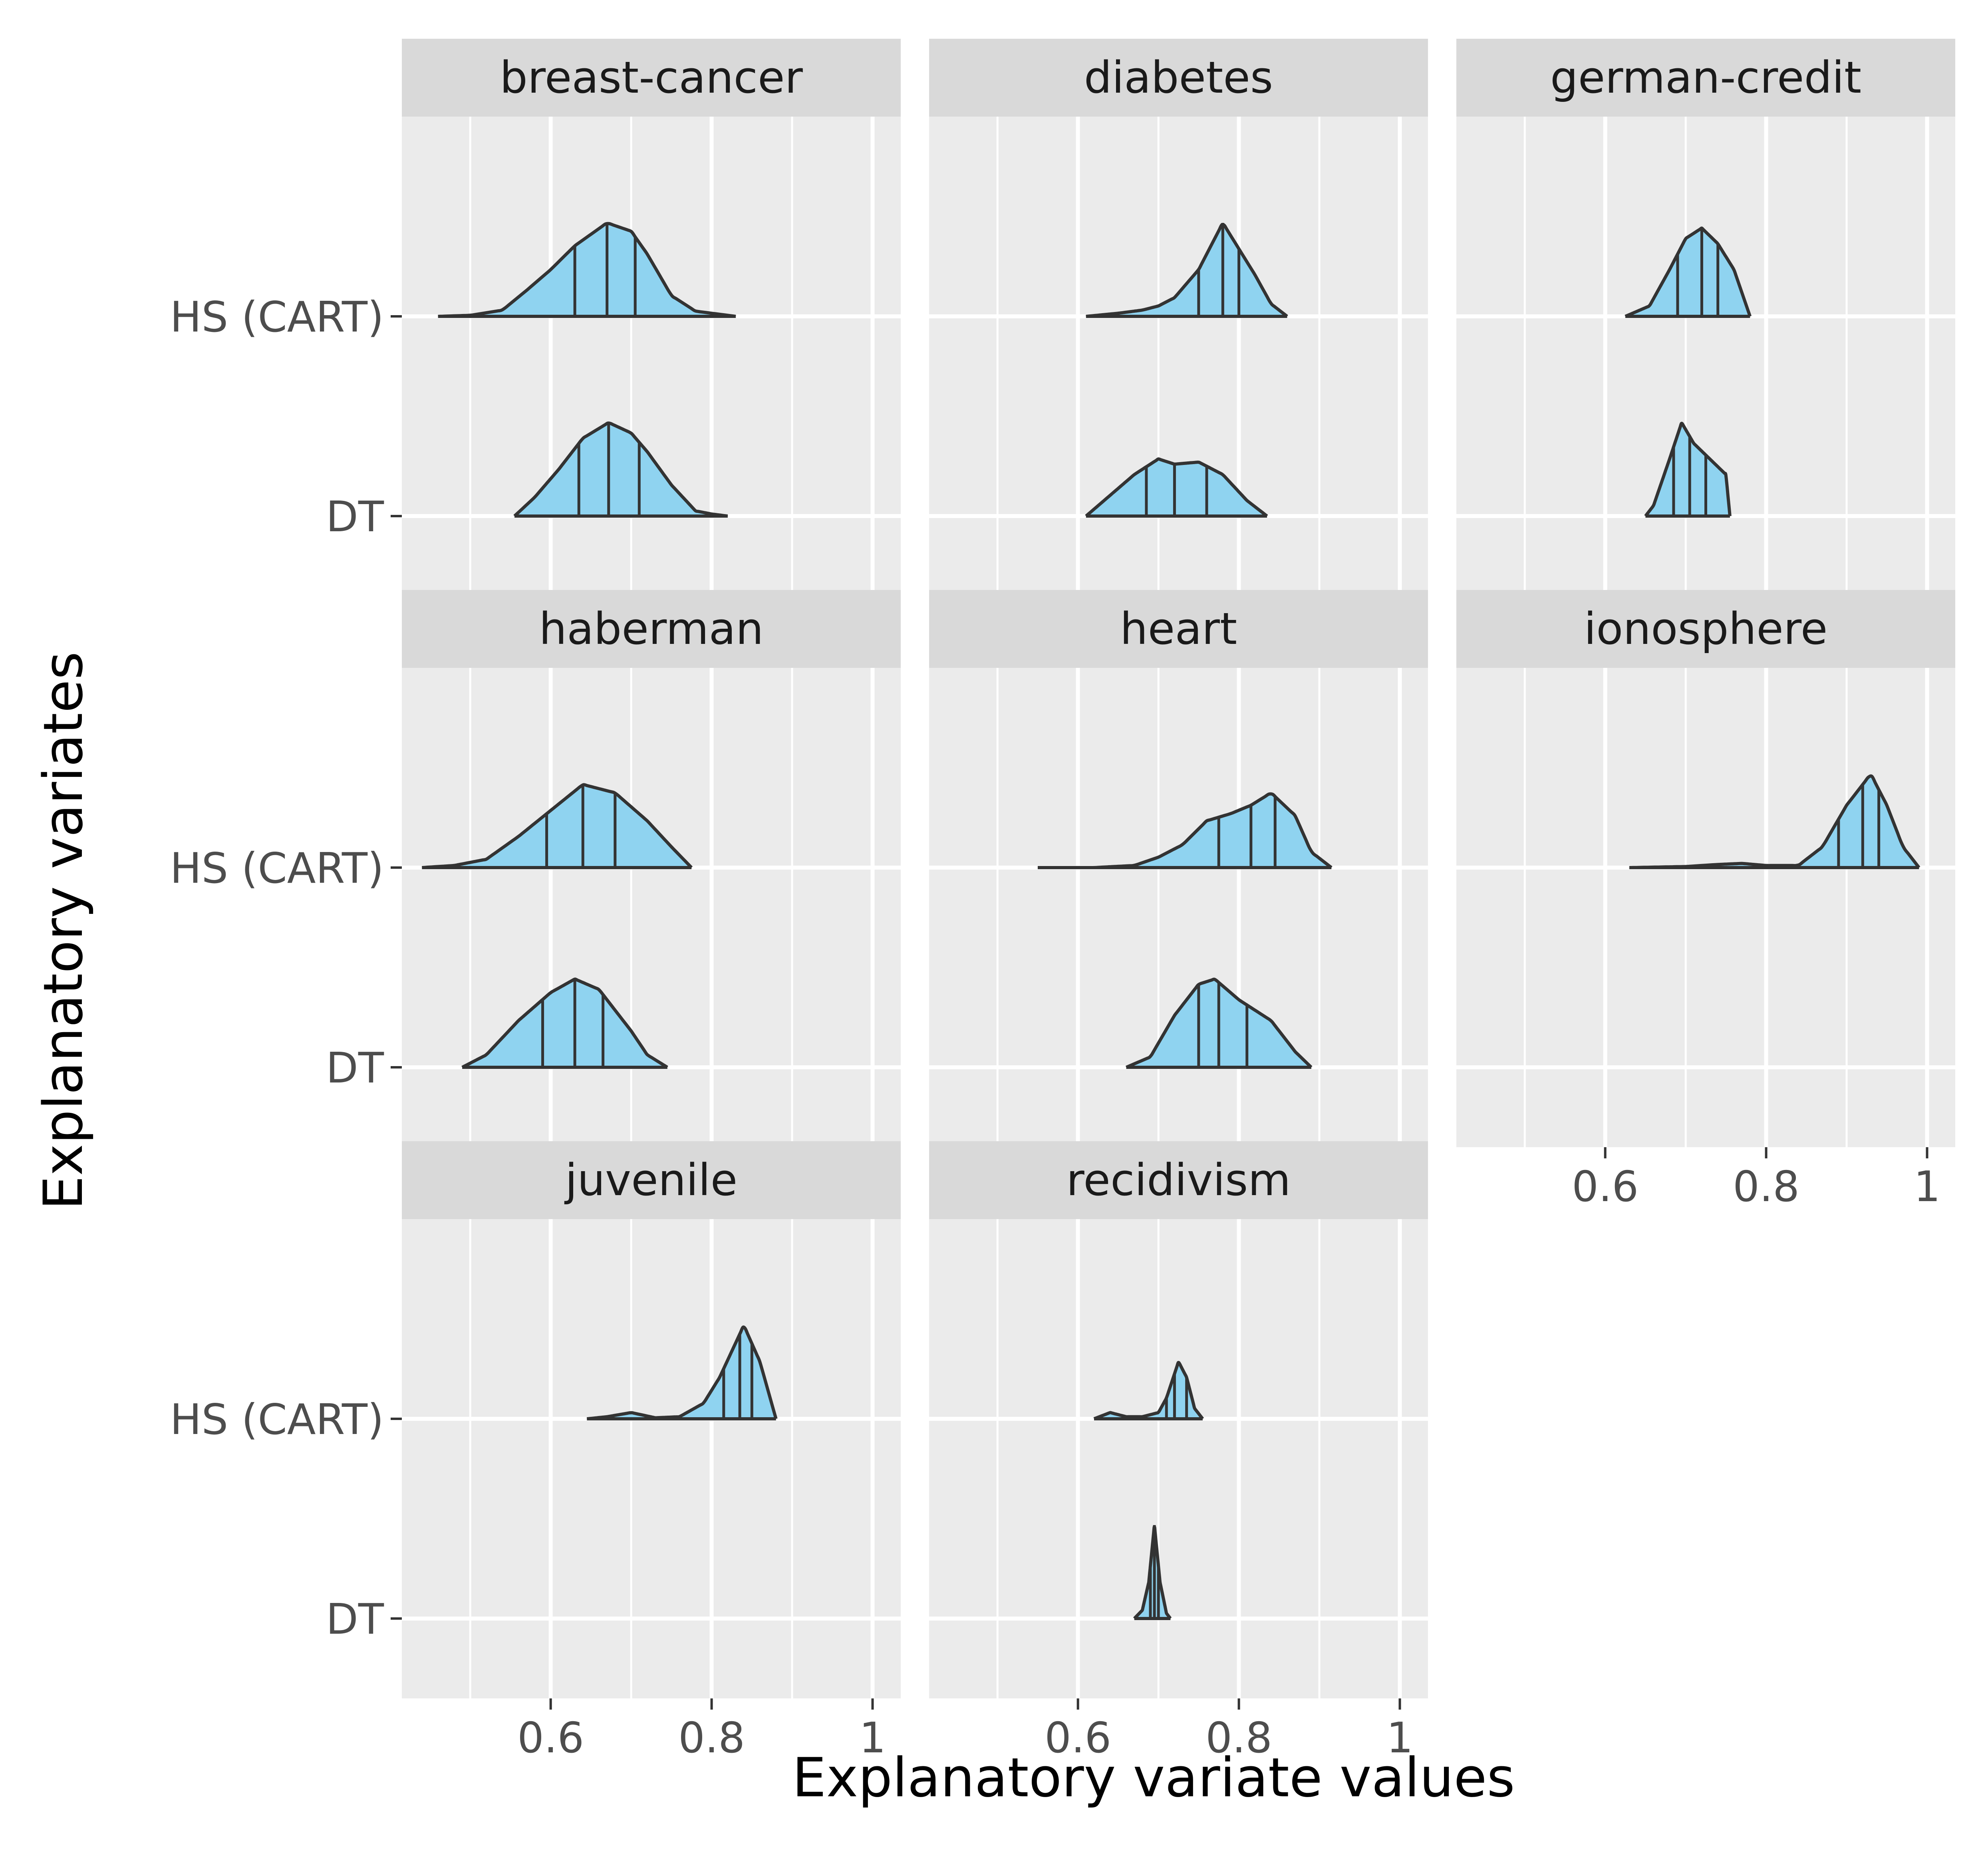 This screenshot has width=1988, height=1853. What do you see at coordinates (63, 930) in the screenshot?
I see `y-axis-title: Explanatory variates` at bounding box center [63, 930].